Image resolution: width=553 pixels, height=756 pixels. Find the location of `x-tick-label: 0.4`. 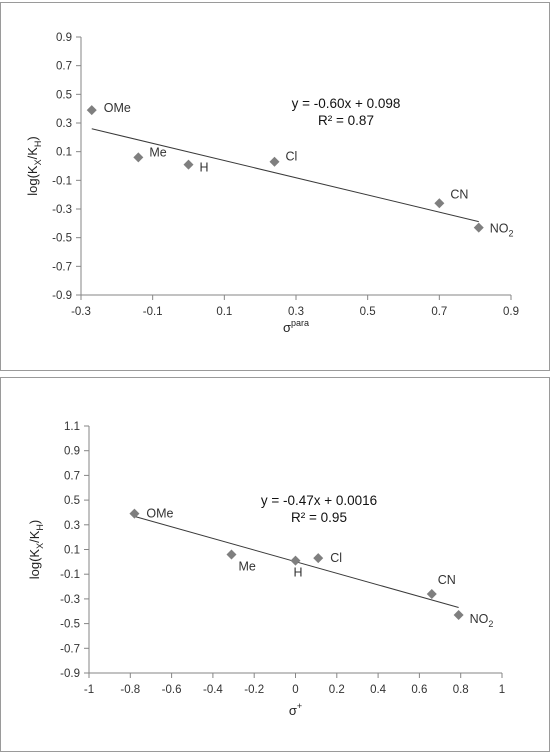

x-tick-label: 0.4 is located at coordinates (378, 690).